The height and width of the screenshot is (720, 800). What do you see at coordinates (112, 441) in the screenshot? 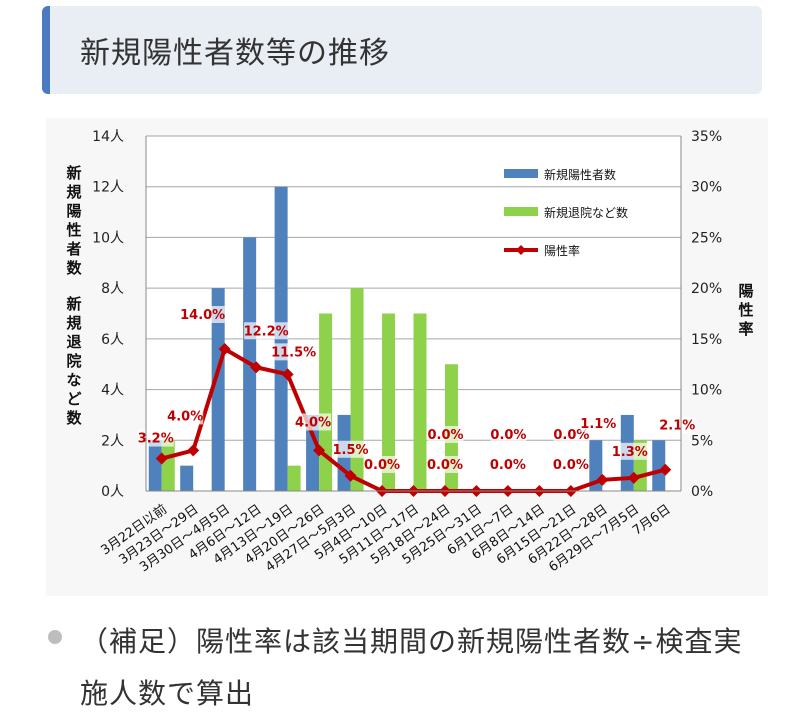
I see `y-left-tick-label: 2人` at bounding box center [112, 441].